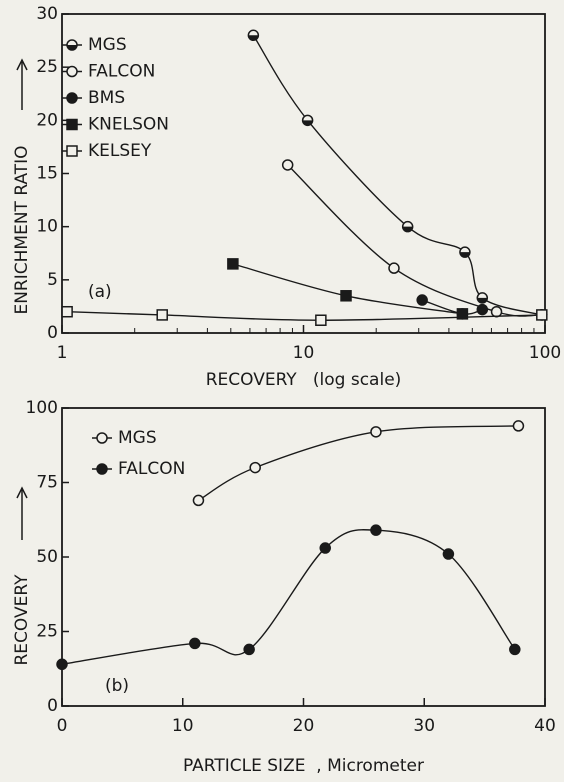  I want to click on y-tick-label: 15, so click(47, 174).